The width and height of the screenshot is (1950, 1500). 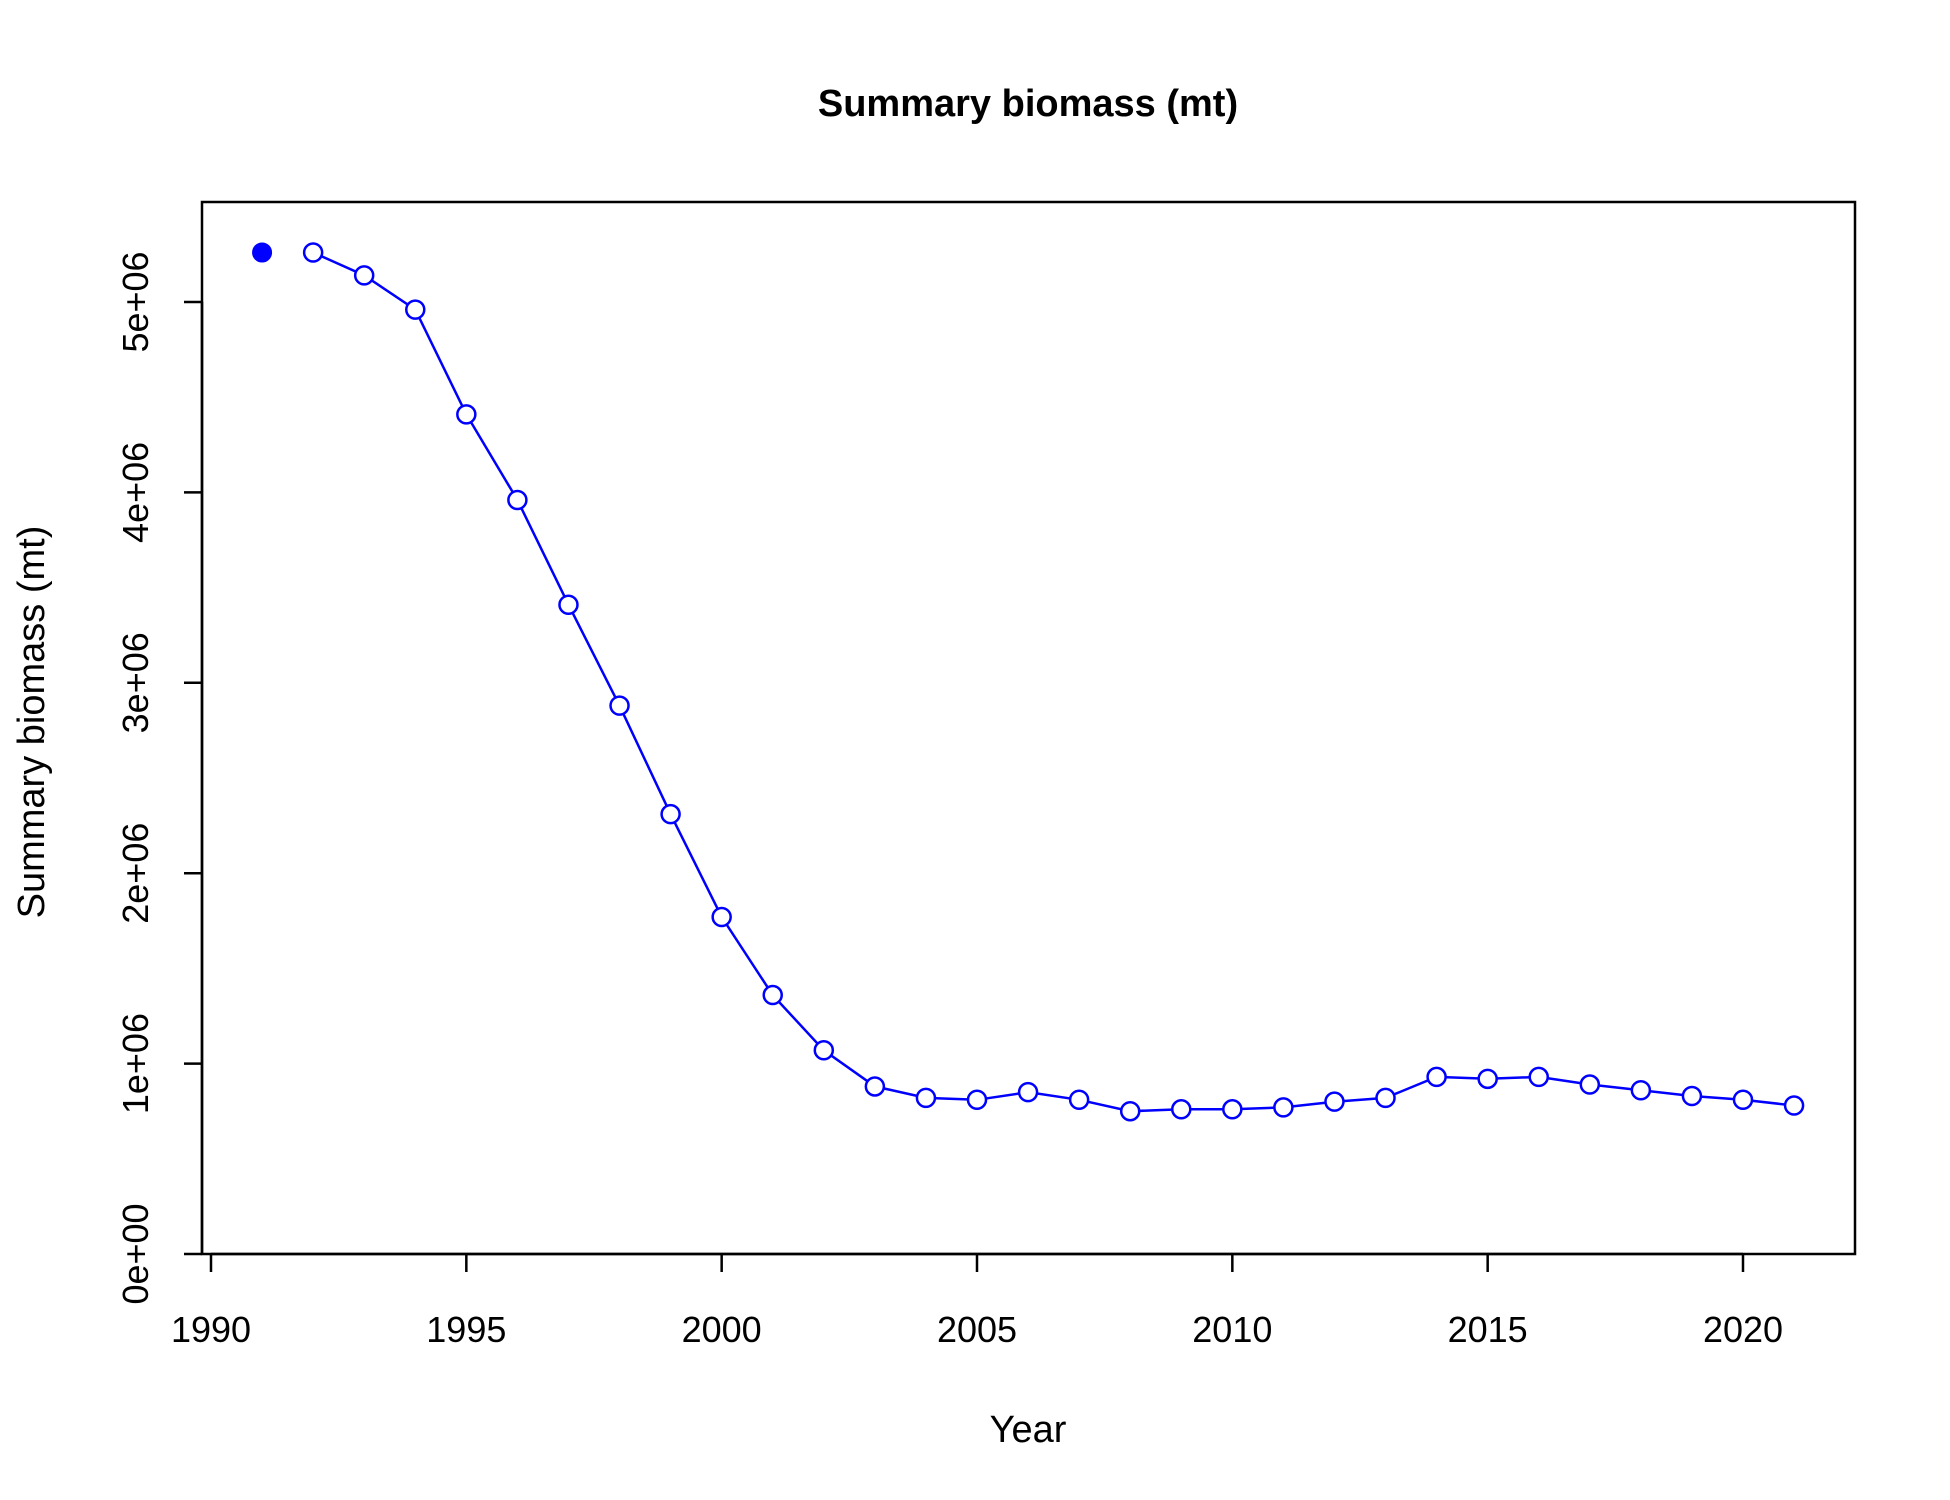 What do you see at coordinates (135, 1063) in the screenshot?
I see `y-tick-label: 1e+06` at bounding box center [135, 1063].